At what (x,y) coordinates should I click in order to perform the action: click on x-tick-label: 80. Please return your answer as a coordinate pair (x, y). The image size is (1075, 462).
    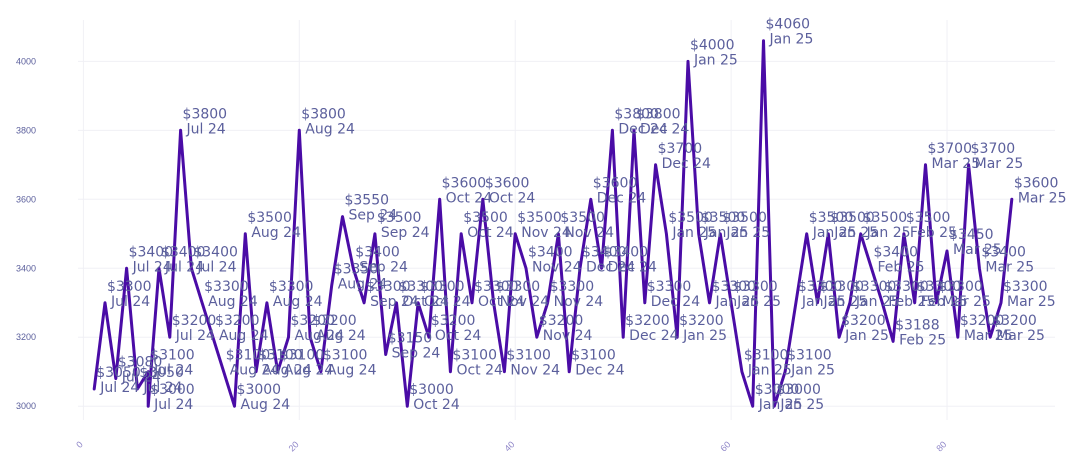
    Looking at the image, I should click on (941, 446).